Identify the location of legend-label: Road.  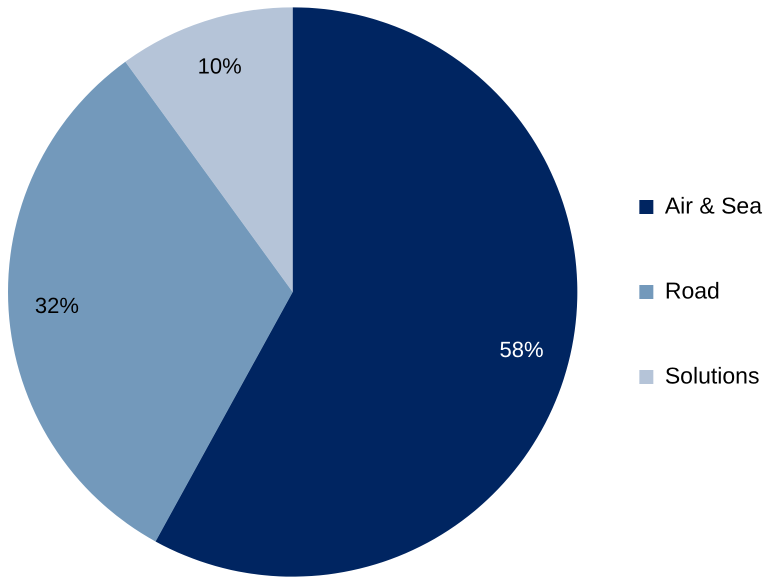
(692, 290).